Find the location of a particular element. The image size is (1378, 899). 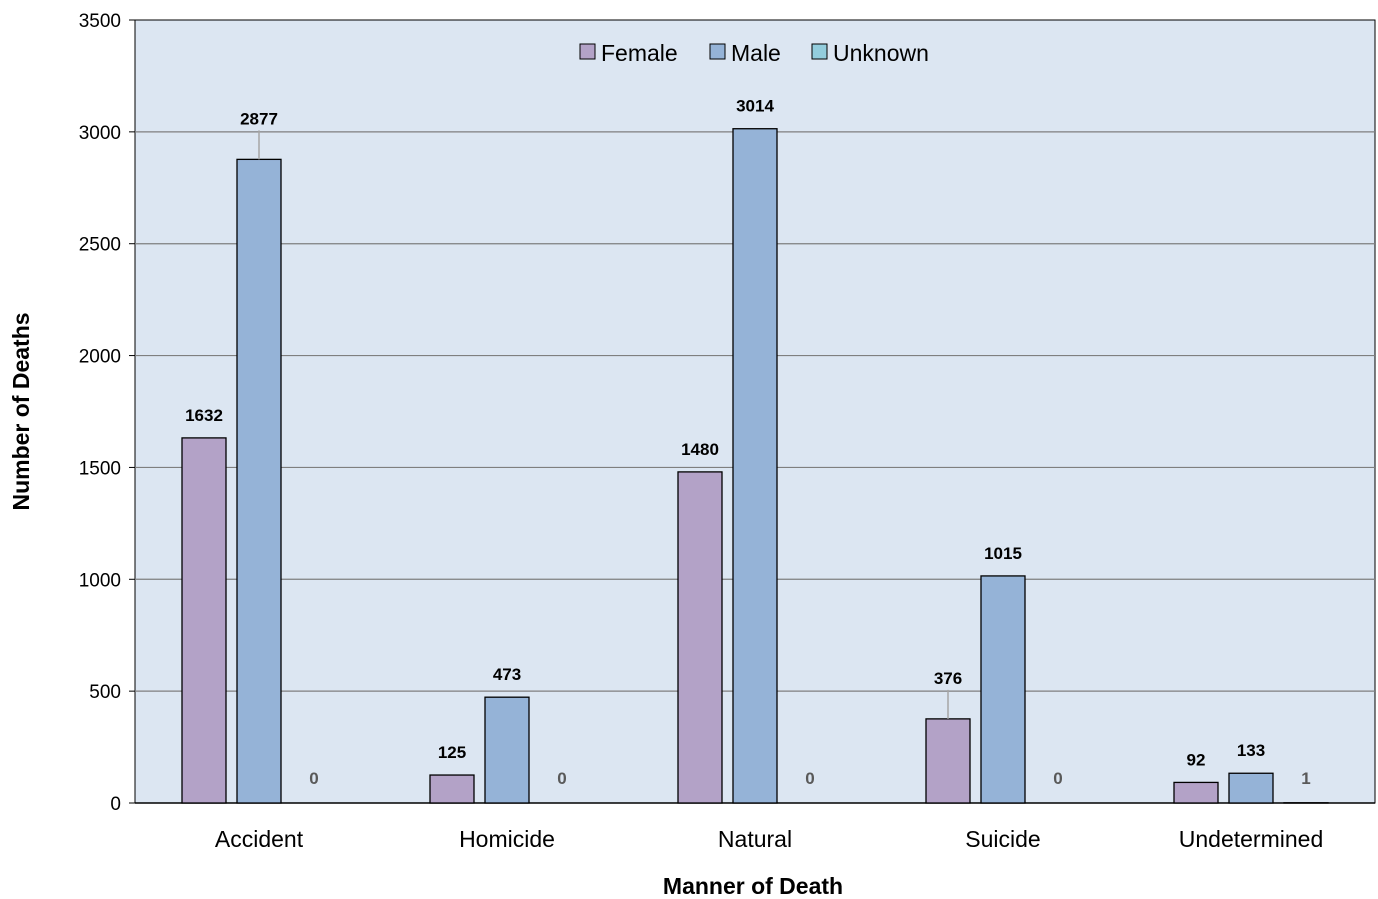

y-tick-label: 500 is located at coordinates (105, 692).